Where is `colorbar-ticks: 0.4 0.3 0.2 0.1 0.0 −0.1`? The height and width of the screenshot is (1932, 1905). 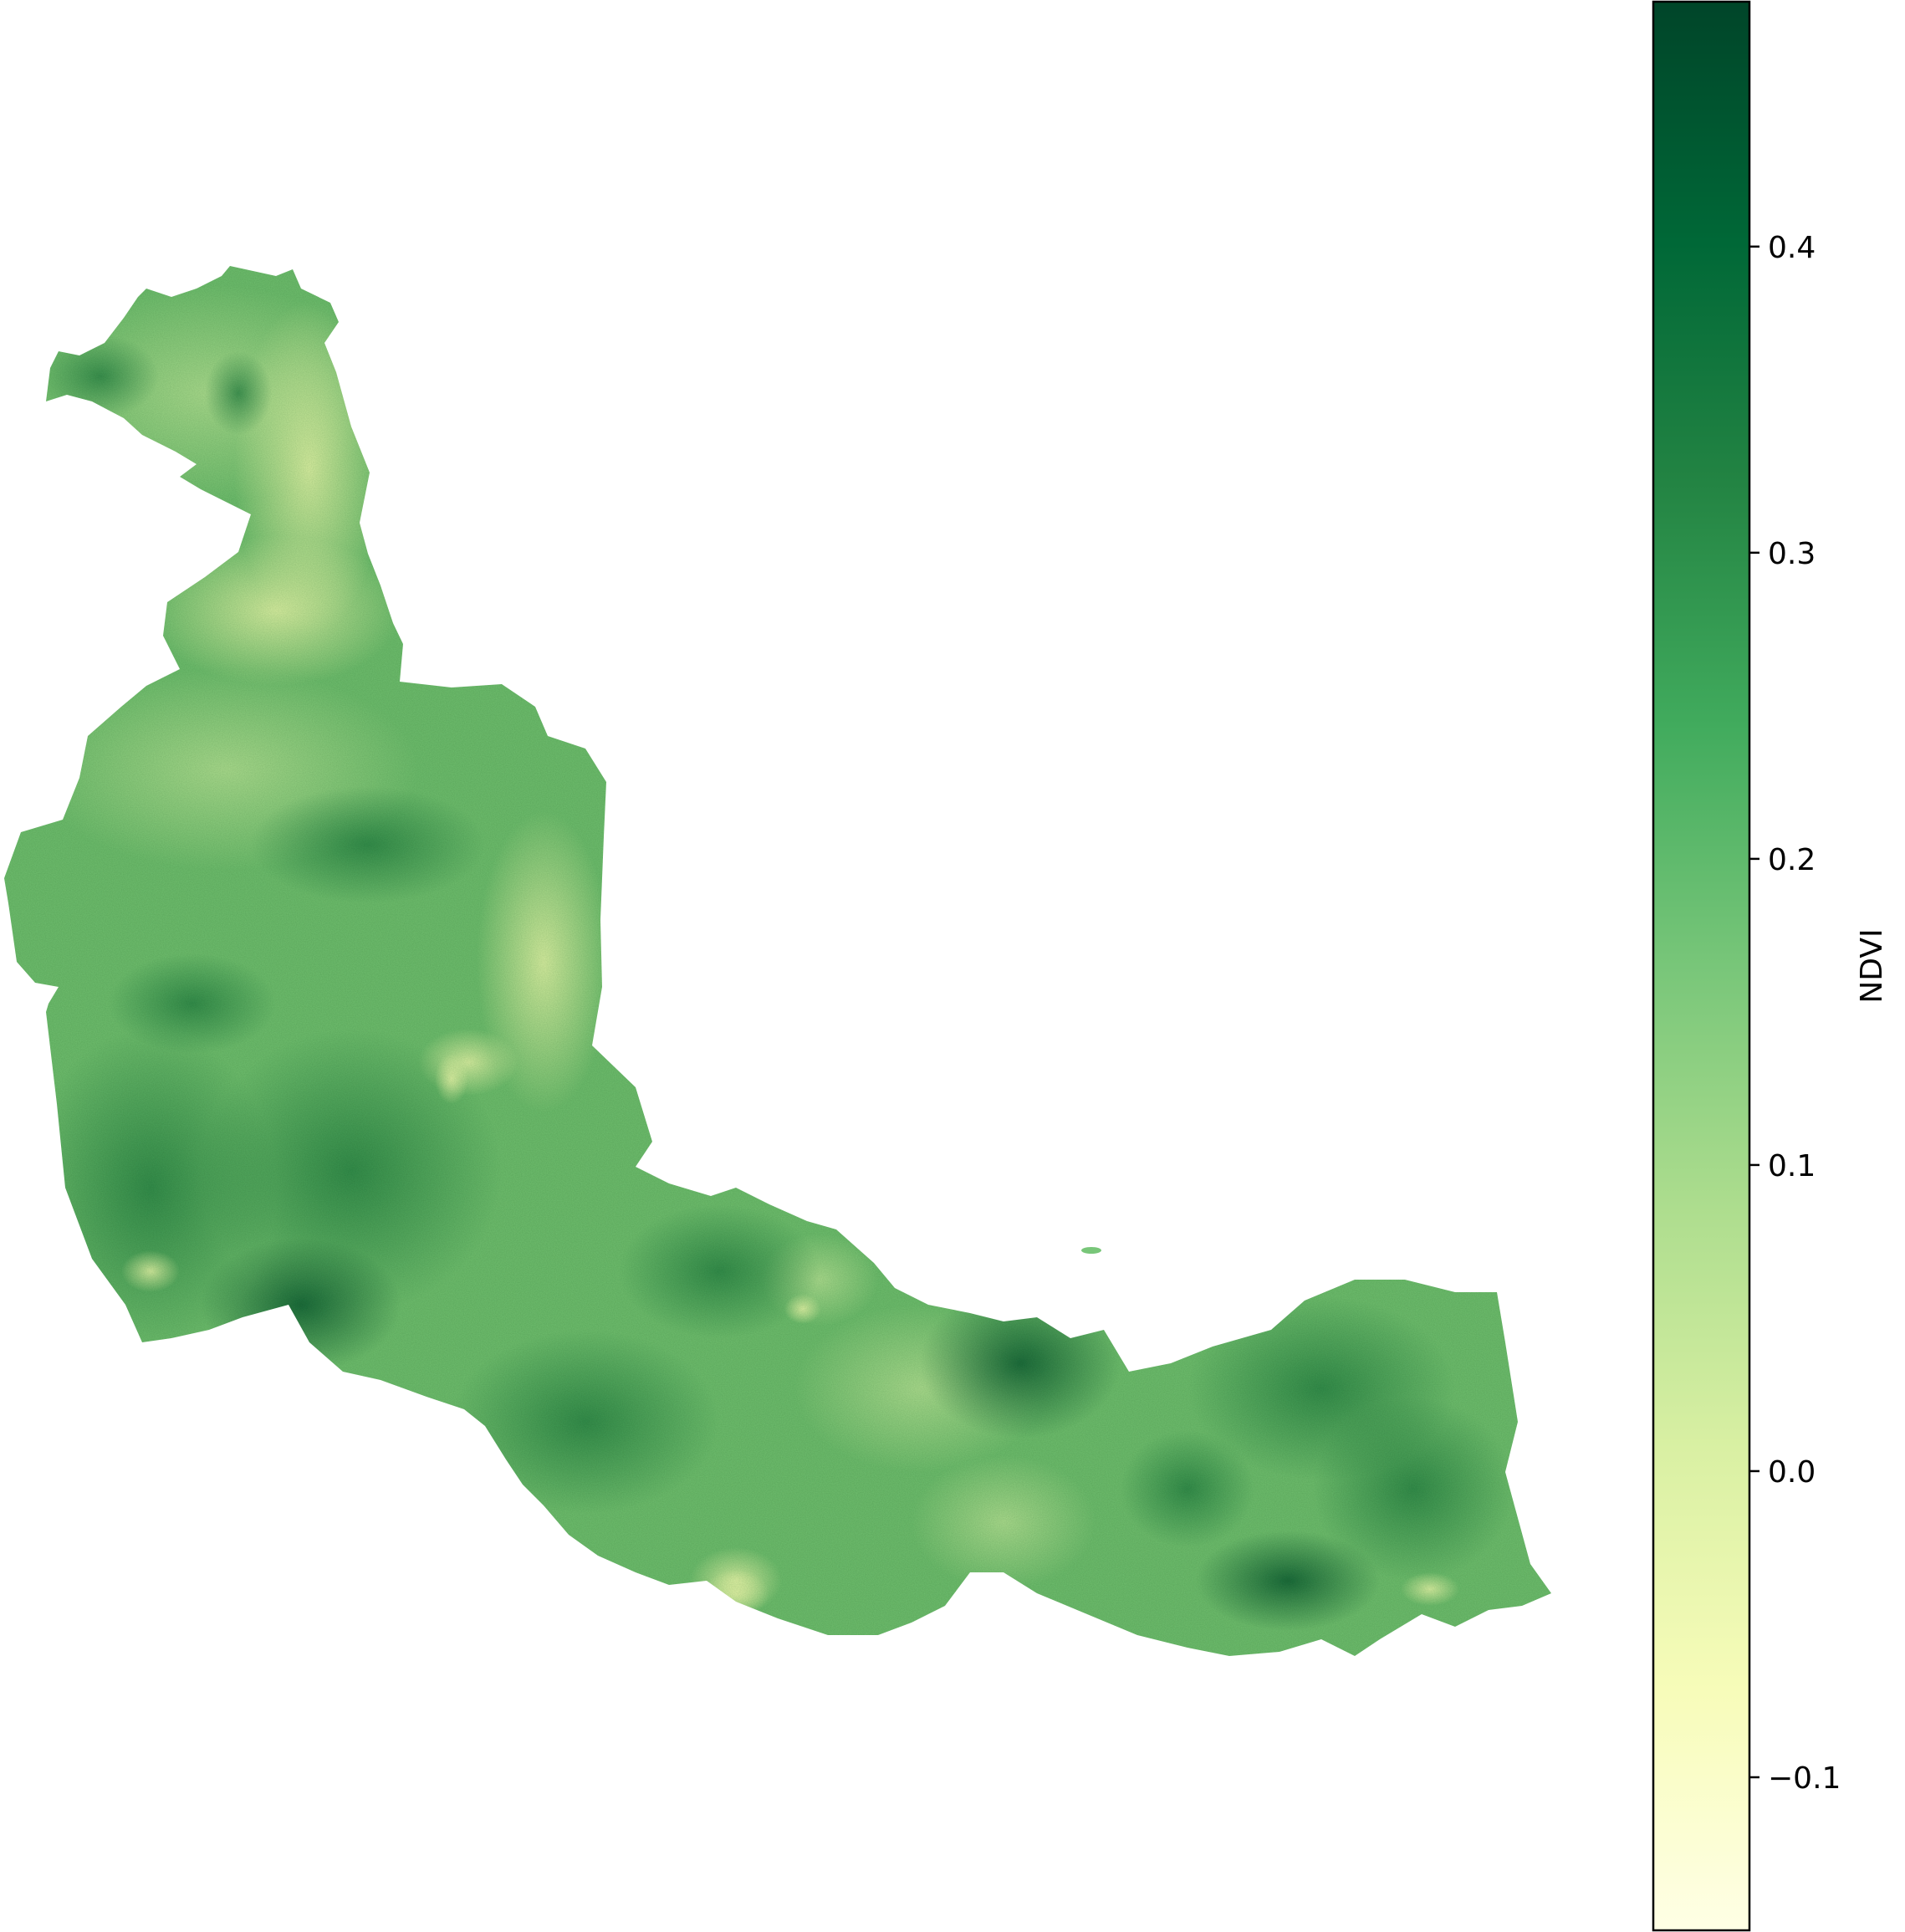 colorbar-ticks: 0.4 0.3 0.2 0.1 0.0 −0.1 is located at coordinates (1795, 1013).